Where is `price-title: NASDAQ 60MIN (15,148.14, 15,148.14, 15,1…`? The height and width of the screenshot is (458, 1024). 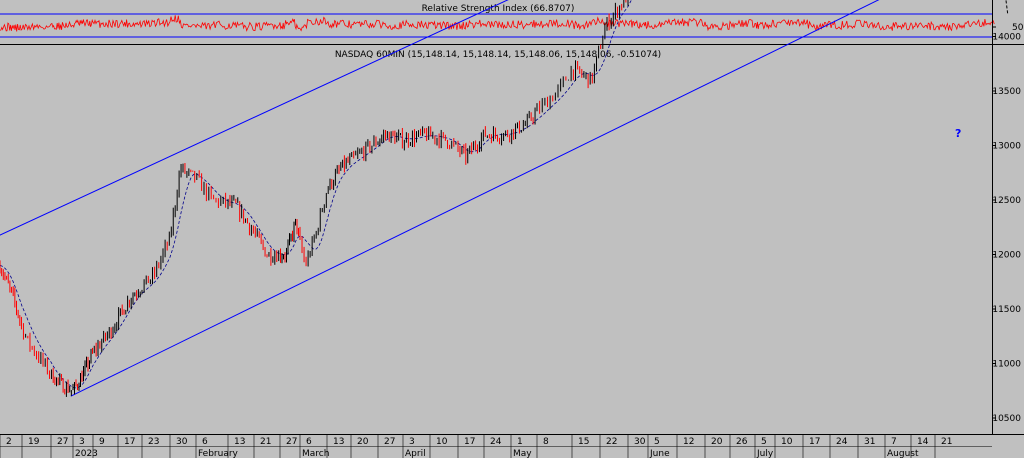
price-title: NASDAQ 60MIN (15,148.14, 15,148.14, 15,1… is located at coordinates (498, 55).